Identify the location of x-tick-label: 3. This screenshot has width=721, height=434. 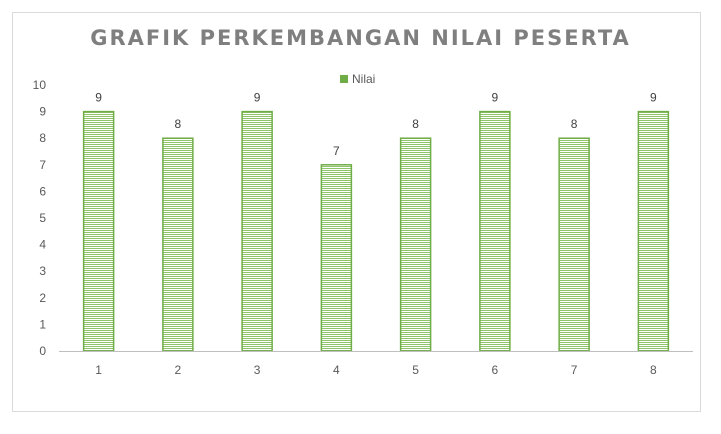
(257, 370).